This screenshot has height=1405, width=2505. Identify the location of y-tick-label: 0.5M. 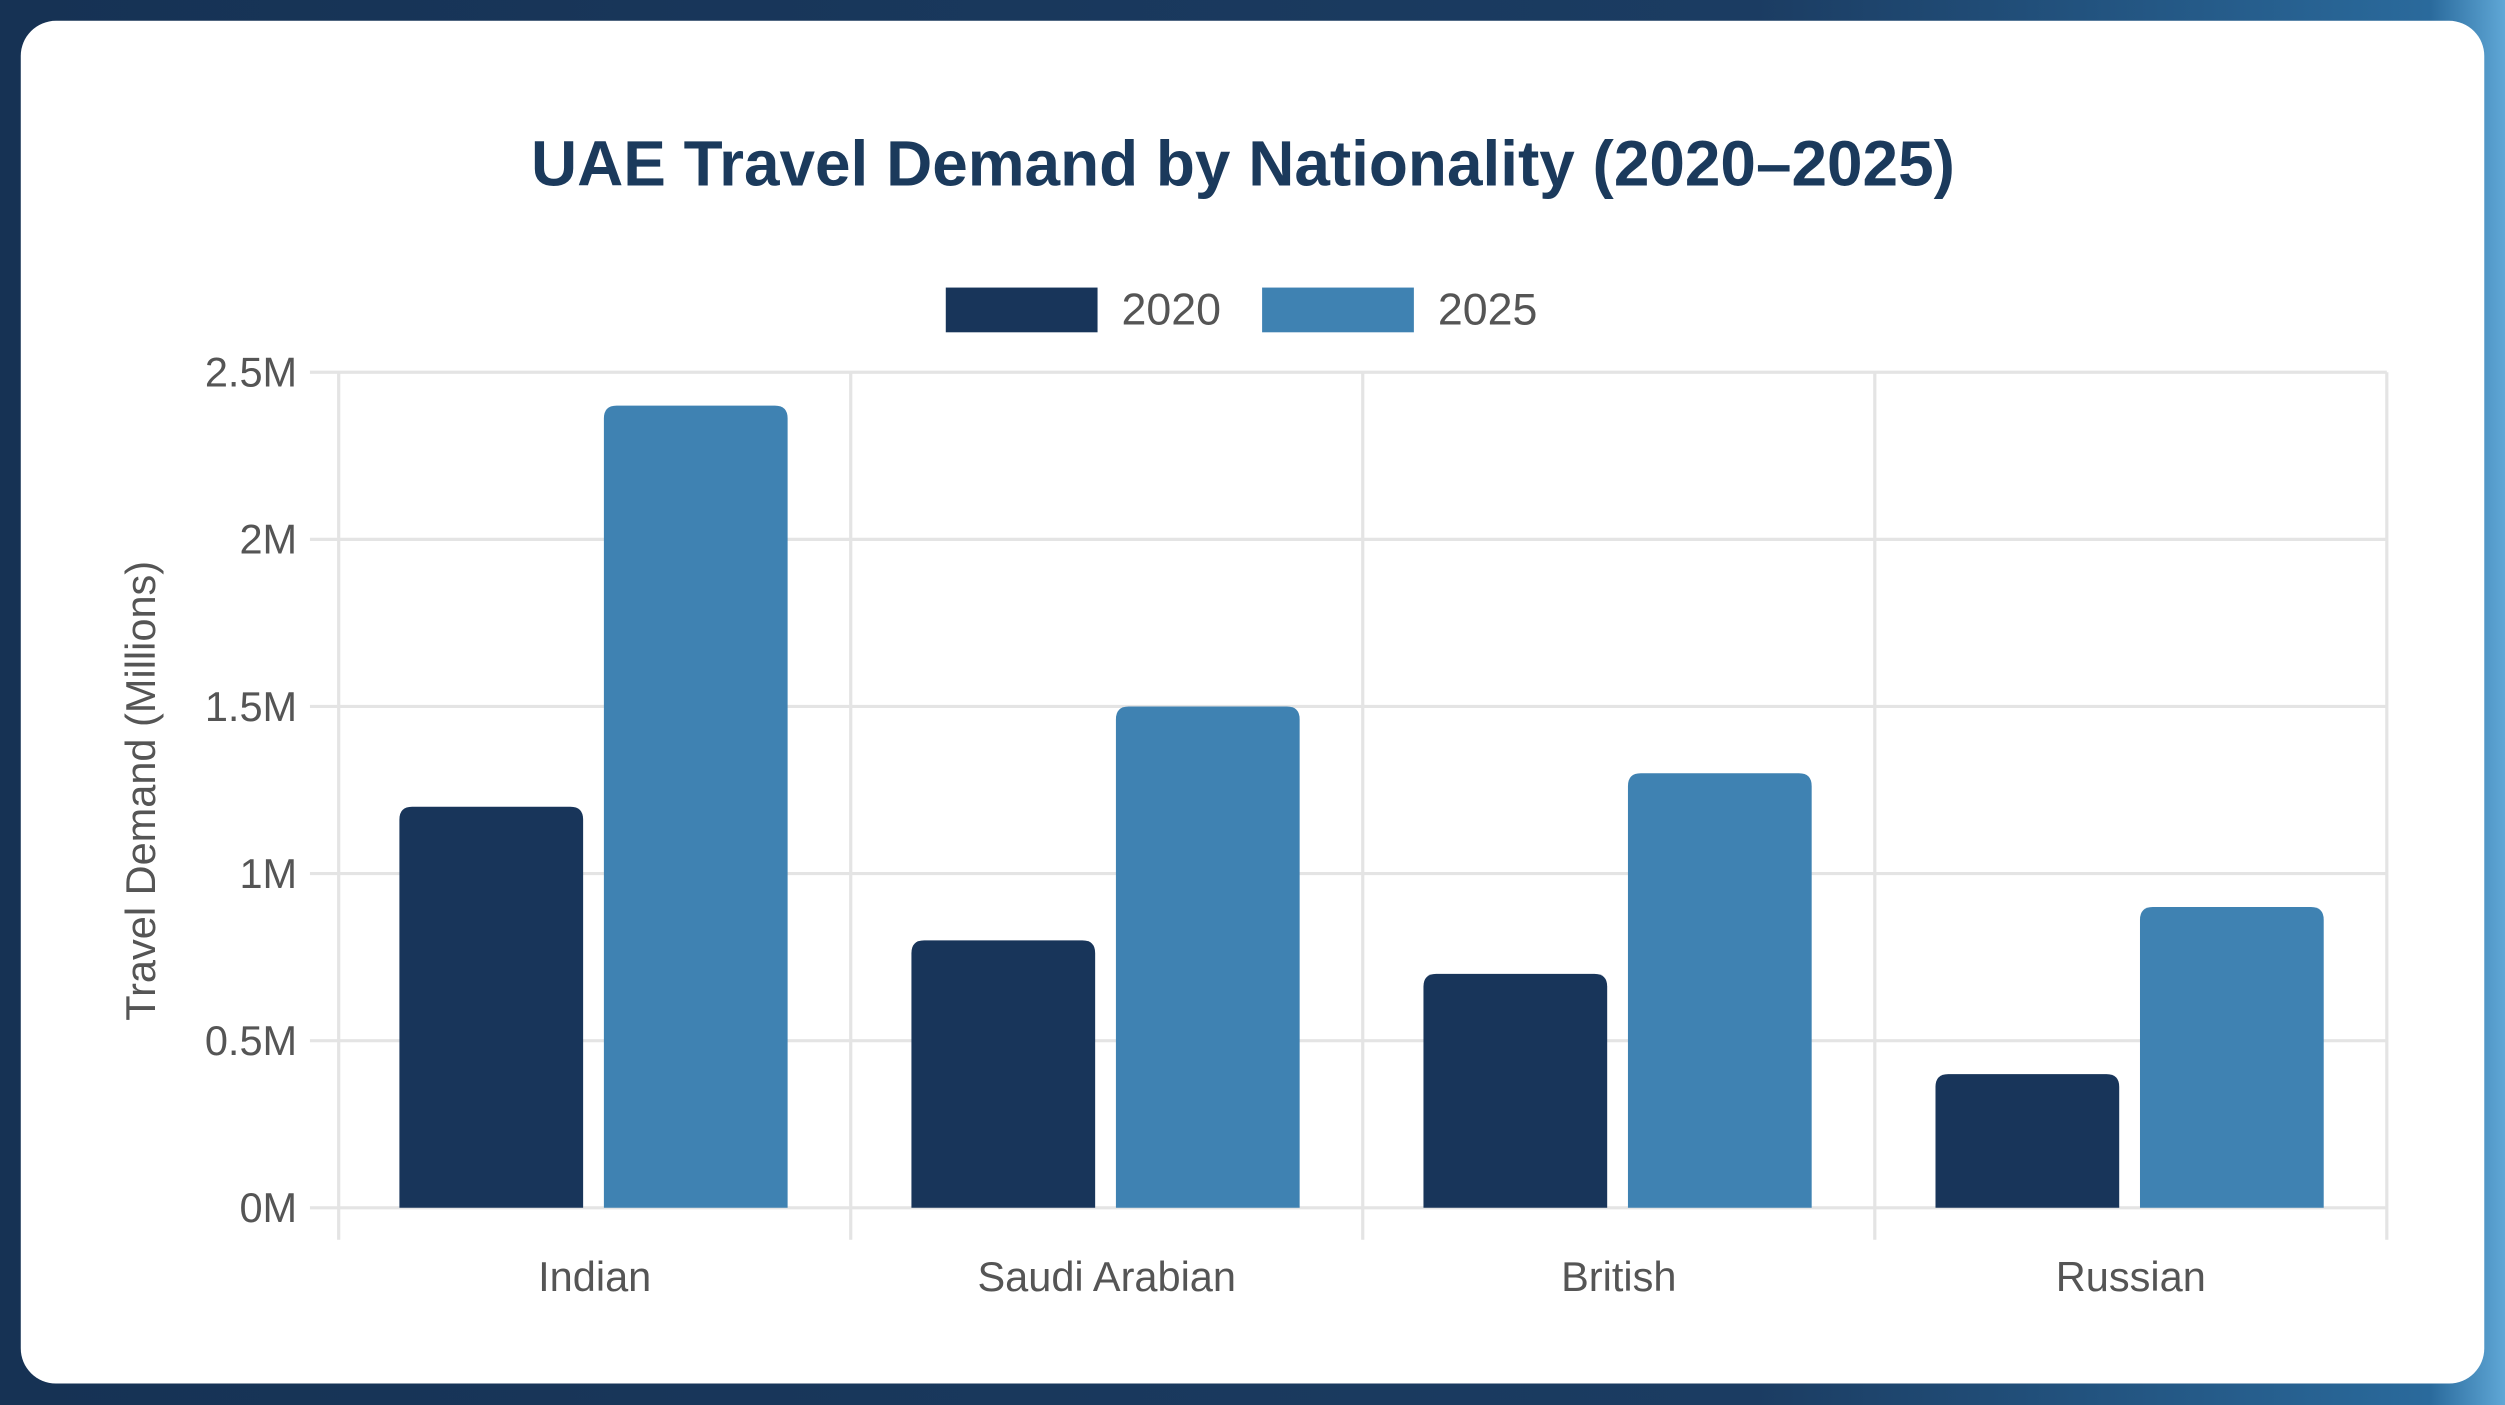
(251, 1040).